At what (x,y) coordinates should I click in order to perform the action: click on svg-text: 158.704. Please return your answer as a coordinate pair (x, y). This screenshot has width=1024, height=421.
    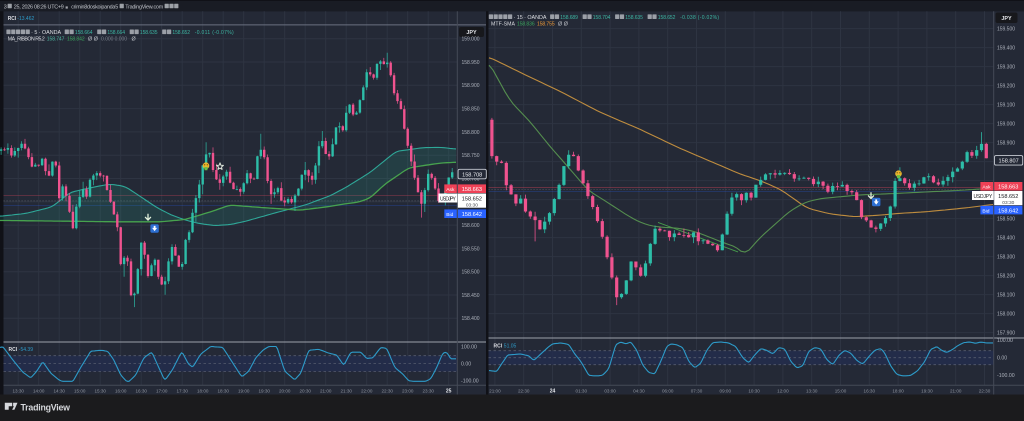
    Looking at the image, I should click on (602, 18).